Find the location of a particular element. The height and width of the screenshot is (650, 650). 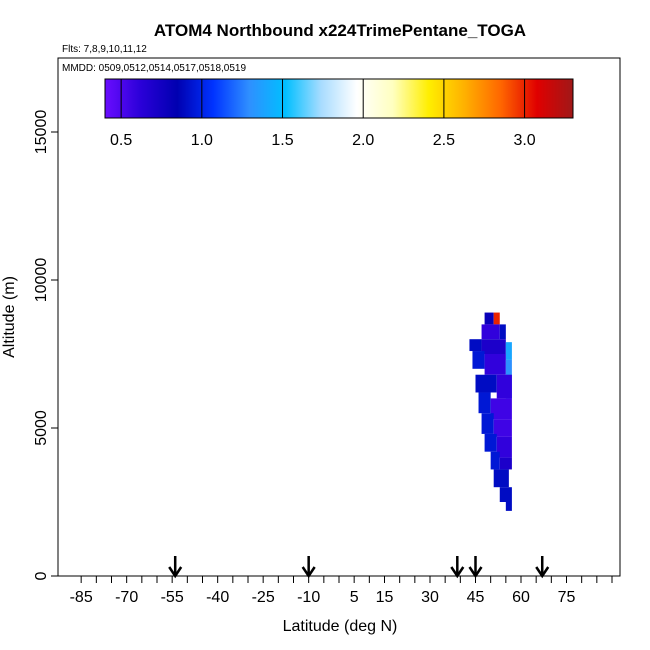

x-tick-label: -40 is located at coordinates (217, 597).